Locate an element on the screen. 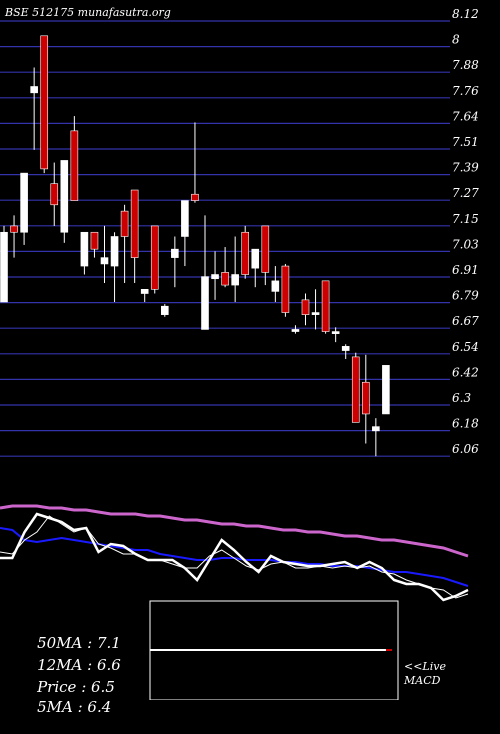 The image size is (500, 734). summary-ma5-label: 5MA is located at coordinates (55, 707).